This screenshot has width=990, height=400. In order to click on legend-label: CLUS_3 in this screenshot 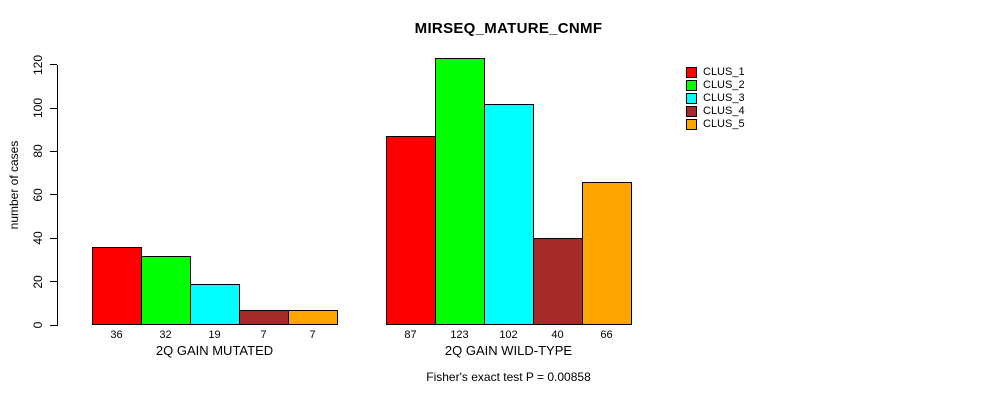, I will do `click(724, 98)`.